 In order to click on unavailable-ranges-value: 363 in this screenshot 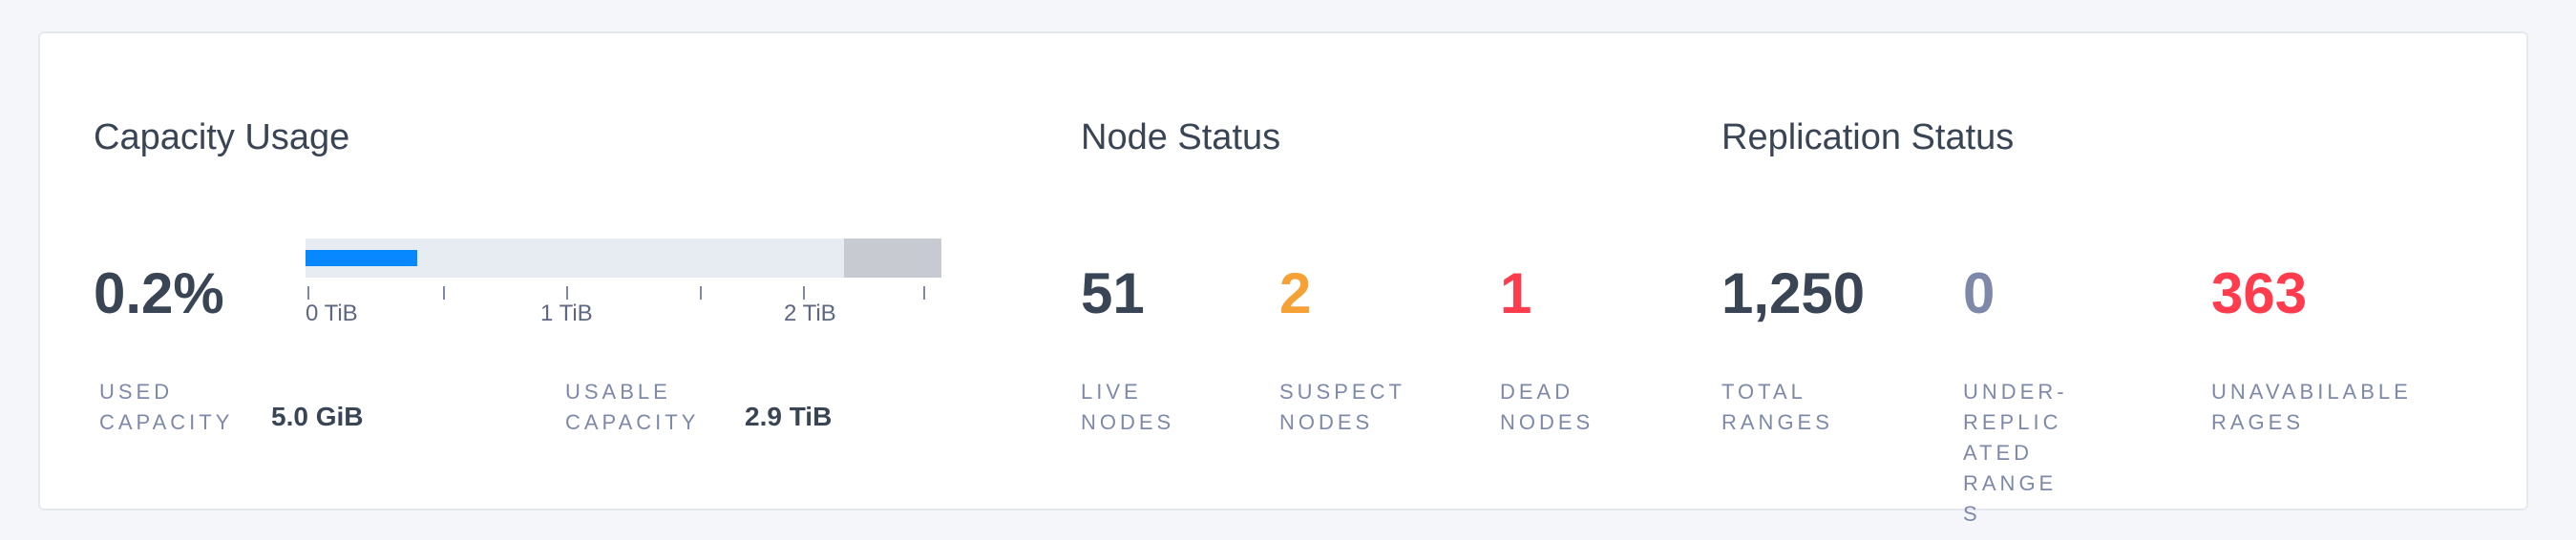, I will do `click(2259, 293)`.